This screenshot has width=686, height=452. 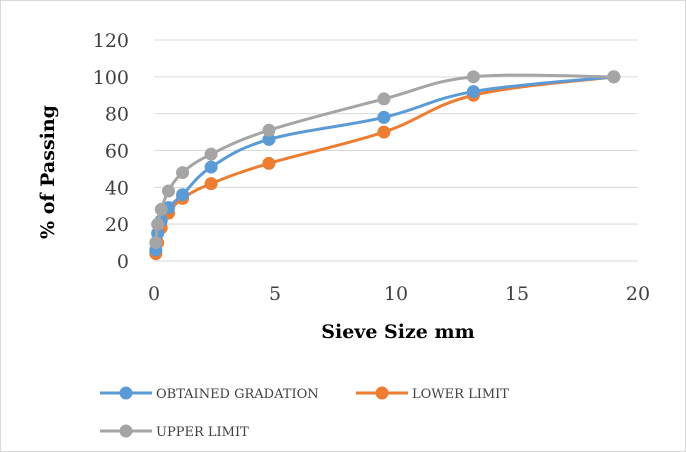 What do you see at coordinates (396, 294) in the screenshot?
I see `x-tick-label: 10` at bounding box center [396, 294].